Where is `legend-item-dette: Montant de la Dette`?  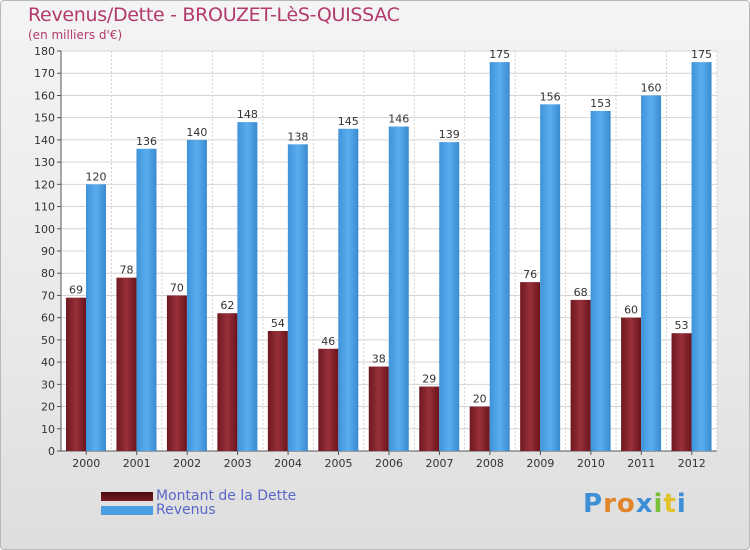
legend-item-dette: Montant de la Dette is located at coordinates (199, 496).